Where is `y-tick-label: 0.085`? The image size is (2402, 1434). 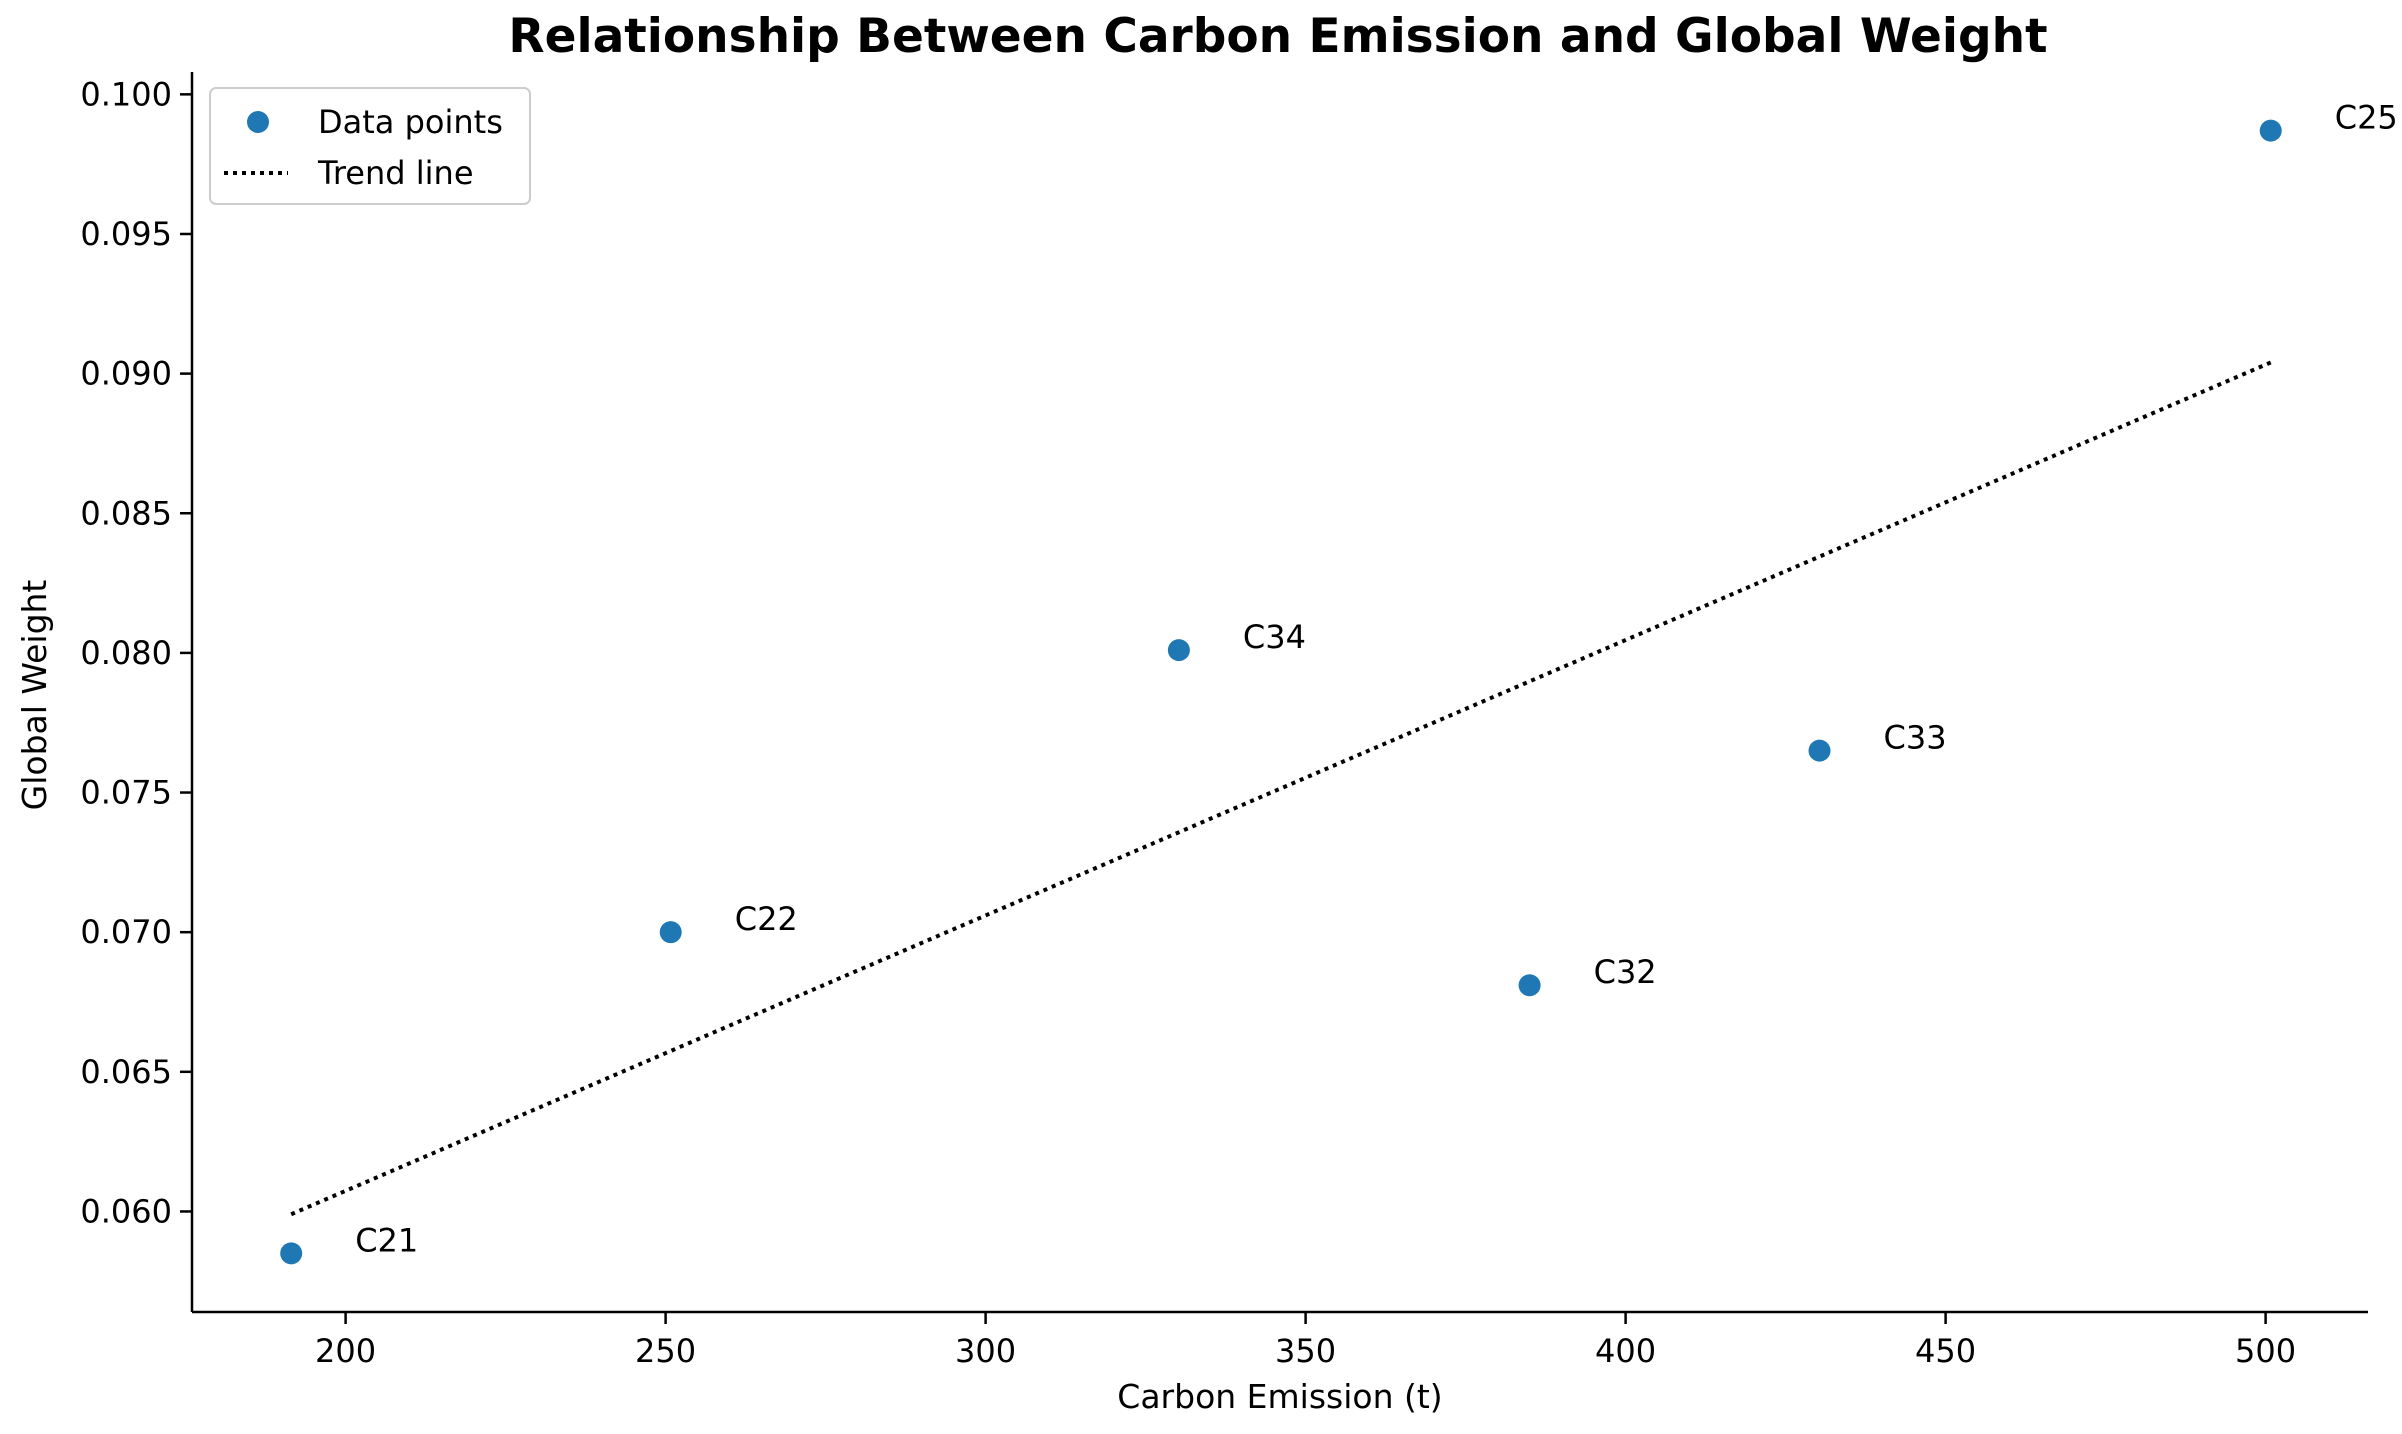 y-tick-label: 0.085 is located at coordinates (126, 513).